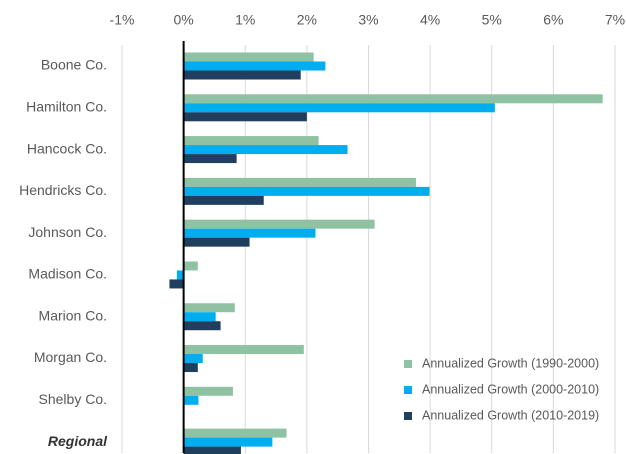 The width and height of the screenshot is (626, 454). Describe the element at coordinates (73, 399) in the screenshot. I see `y-tick-label: Shelby Co.` at that location.